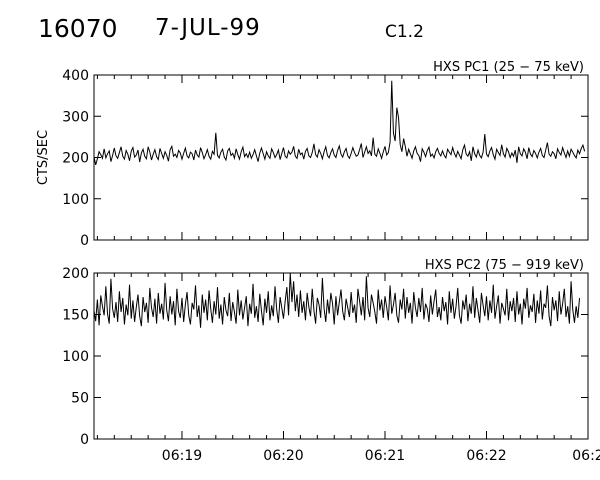 The width and height of the screenshot is (600, 480). What do you see at coordinates (75, 316) in the screenshot?
I see `panel-2-ytick-label: 150` at bounding box center [75, 316].